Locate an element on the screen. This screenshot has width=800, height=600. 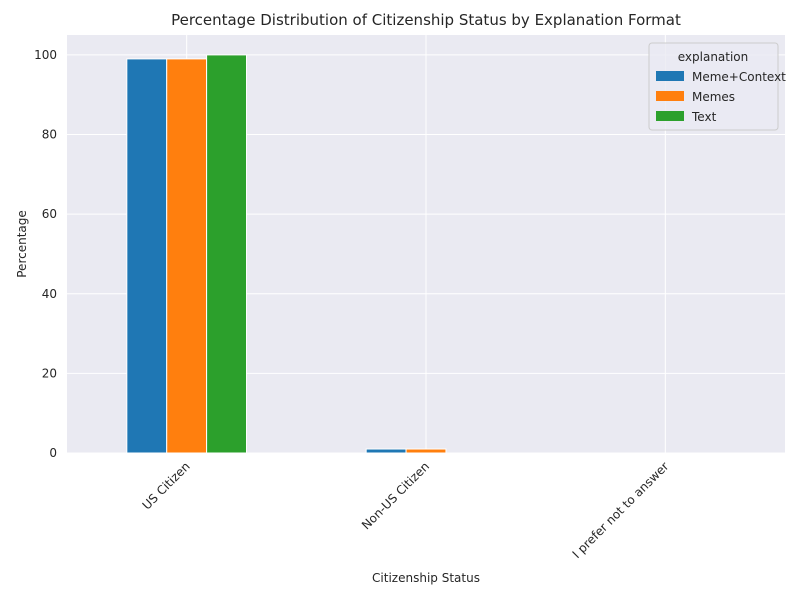
legend: explanation Meme+Context Memes Text is located at coordinates (717, 86).